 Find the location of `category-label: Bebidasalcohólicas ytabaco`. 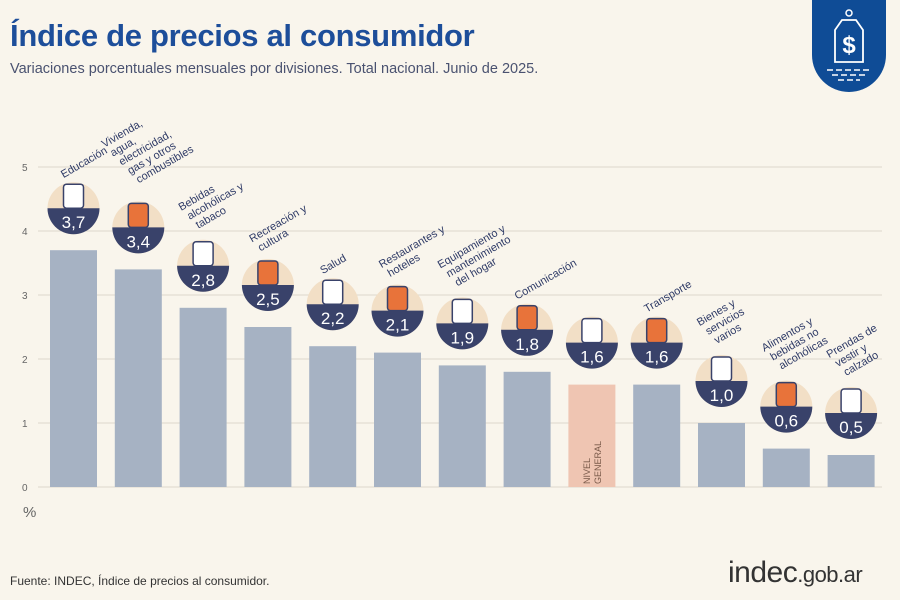

category-label: Bebidasalcohólicas ytabaco is located at coordinates (215, 202).